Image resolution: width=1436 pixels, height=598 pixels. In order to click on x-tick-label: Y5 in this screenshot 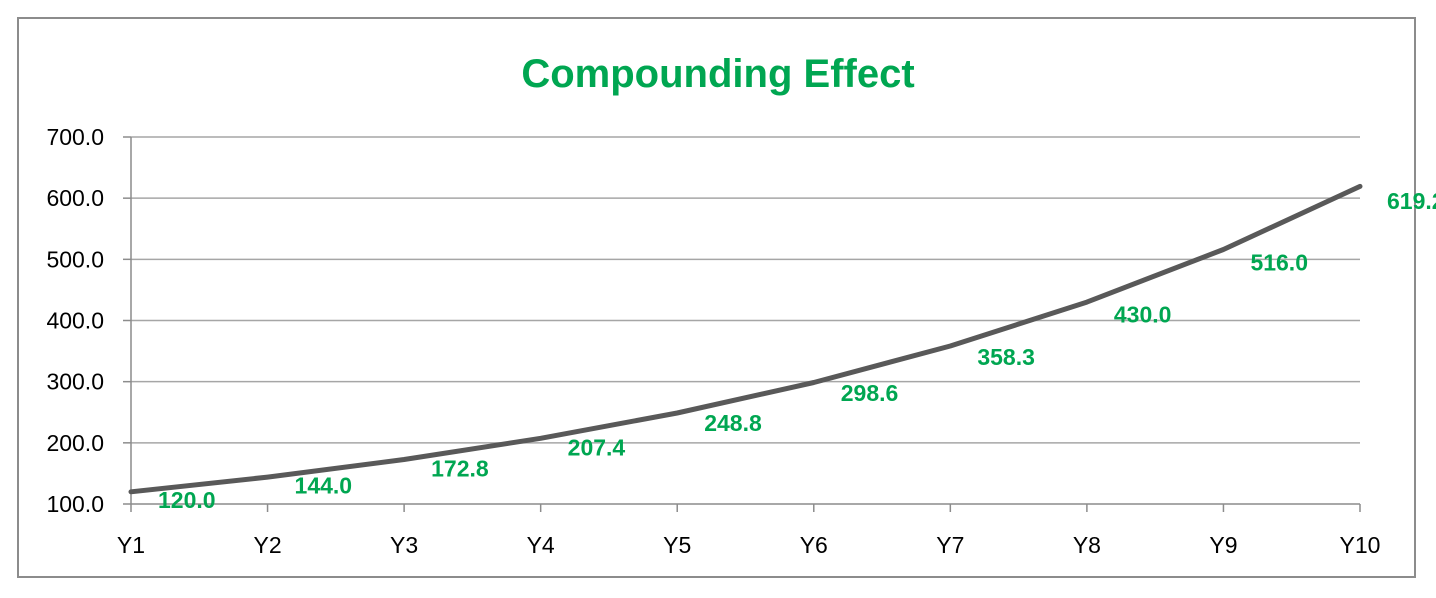, I will do `click(677, 545)`.